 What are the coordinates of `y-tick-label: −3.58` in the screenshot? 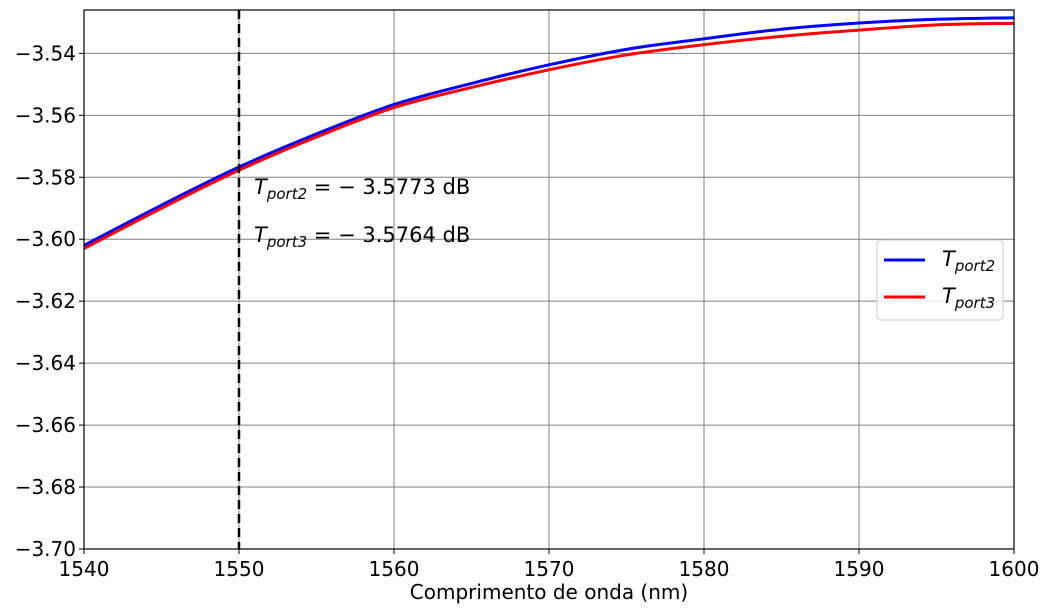 It's located at (45, 177).